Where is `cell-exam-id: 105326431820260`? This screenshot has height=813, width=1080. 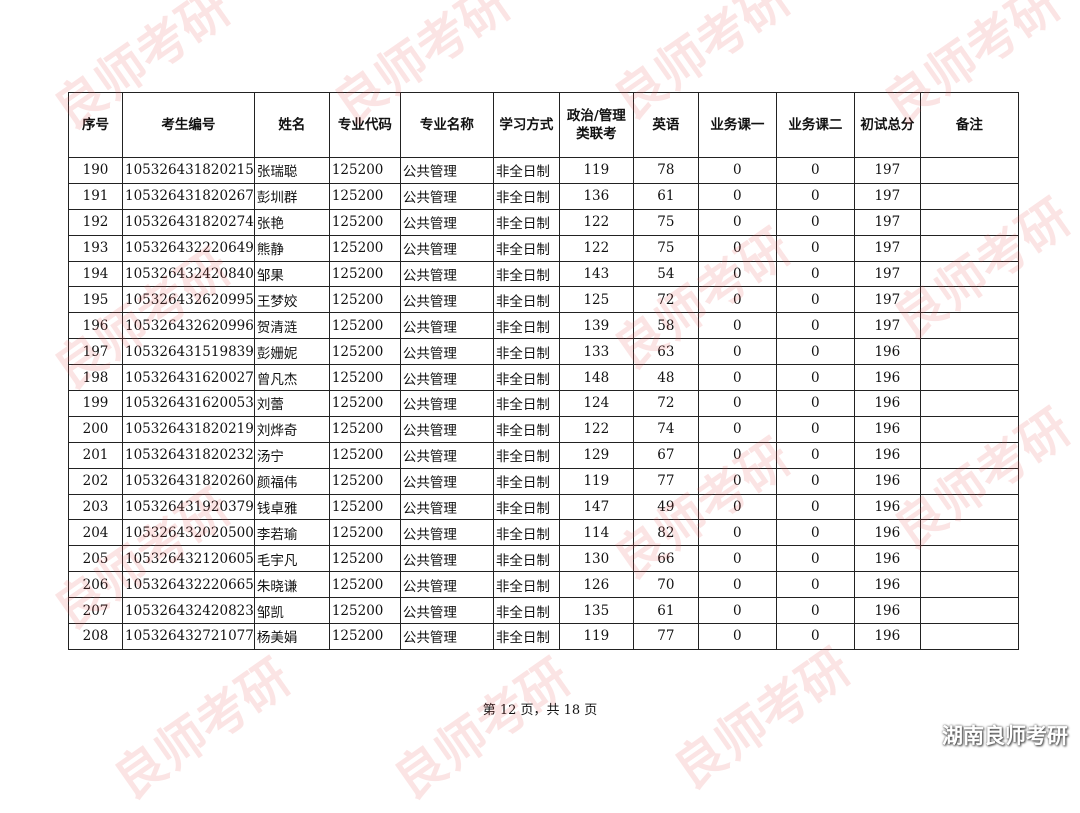
cell-exam-id: 105326431820260 is located at coordinates (188, 481).